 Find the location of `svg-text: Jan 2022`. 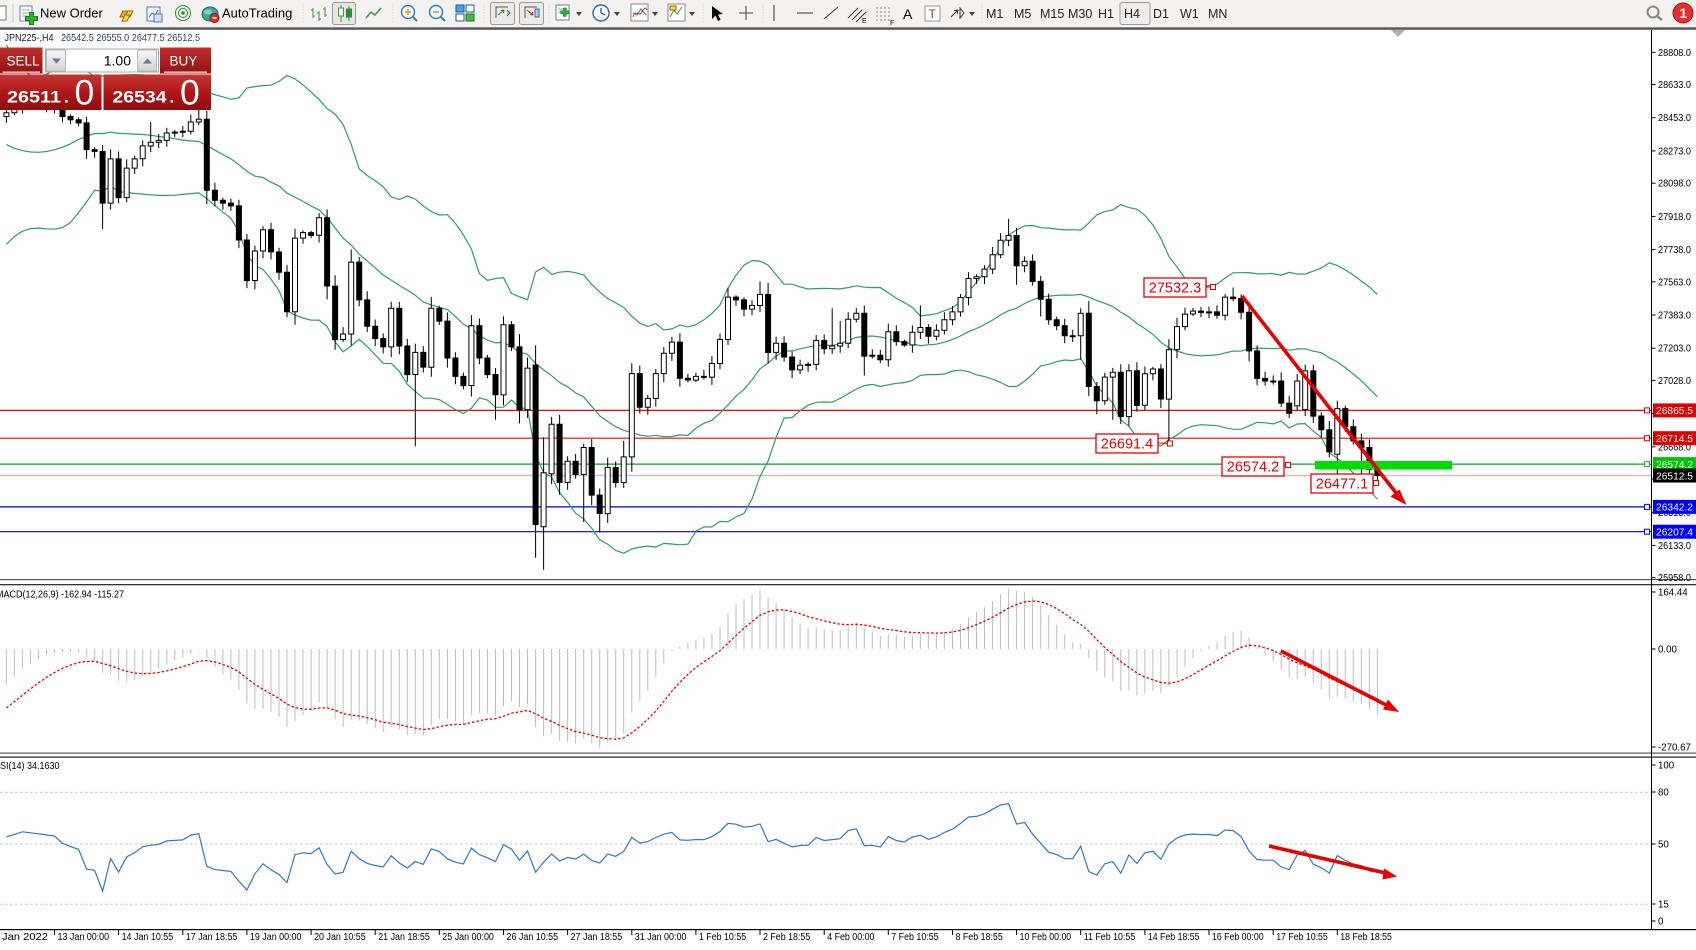

svg-text: Jan 2022 is located at coordinates (25, 937).